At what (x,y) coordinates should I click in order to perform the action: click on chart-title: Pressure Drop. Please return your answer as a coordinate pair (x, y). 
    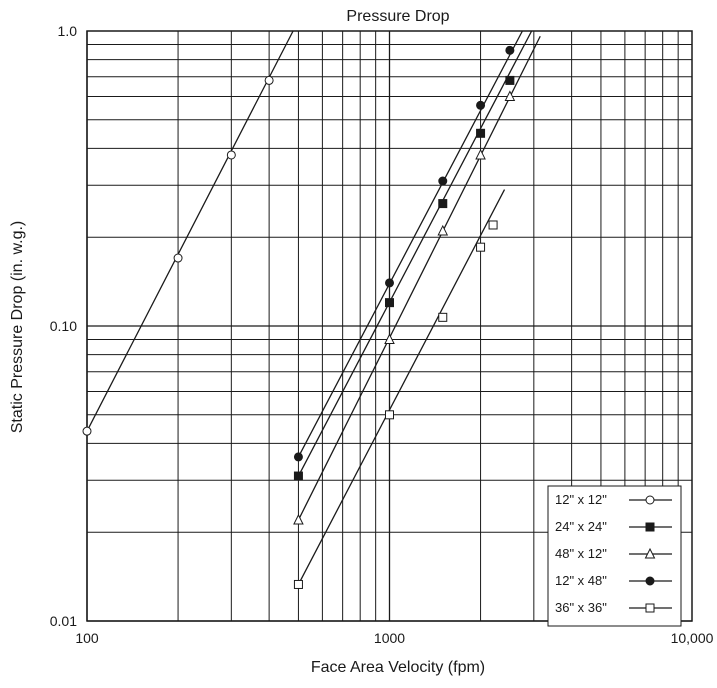
    Looking at the image, I should click on (397, 16).